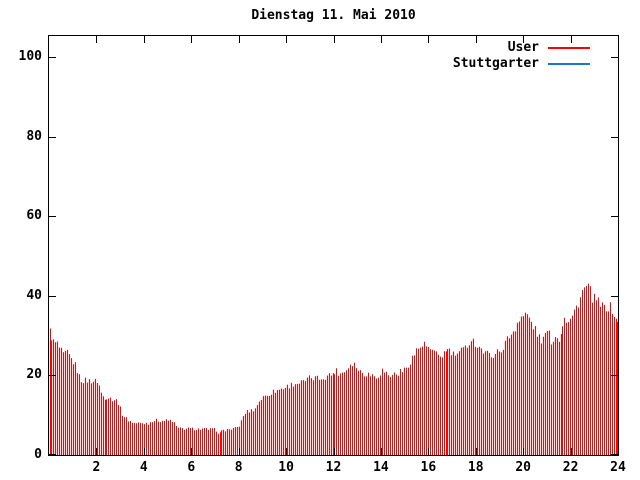 This screenshot has width=640, height=480. Describe the element at coordinates (34, 295) in the screenshot. I see `y-tick-label: 40` at that location.